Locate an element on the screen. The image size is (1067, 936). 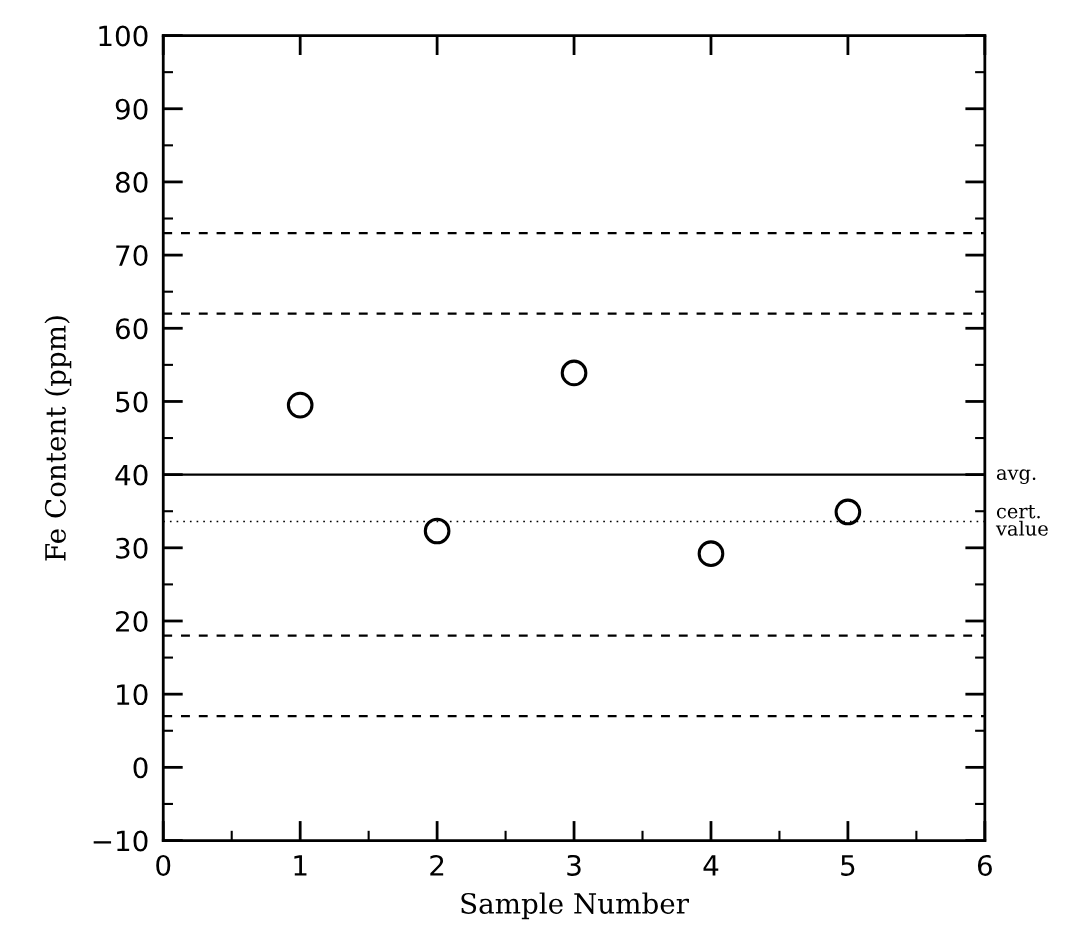
x-tick-label: 2 is located at coordinates (437, 865).